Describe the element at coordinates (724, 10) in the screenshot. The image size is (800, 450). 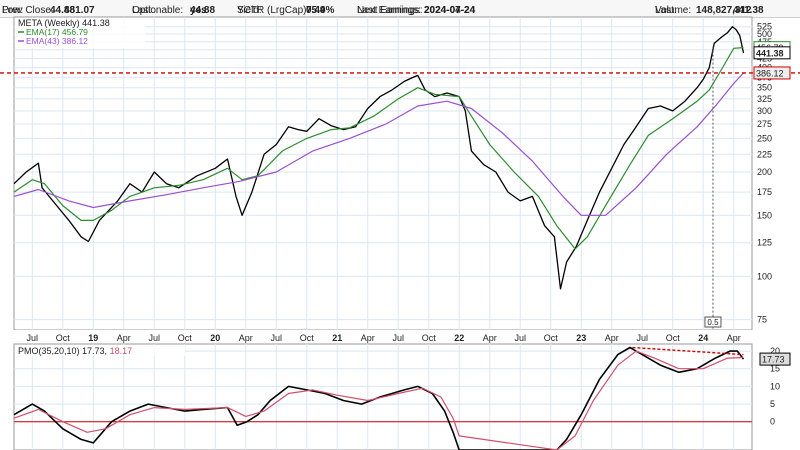
I see `header-value: 148,827,312` at that location.